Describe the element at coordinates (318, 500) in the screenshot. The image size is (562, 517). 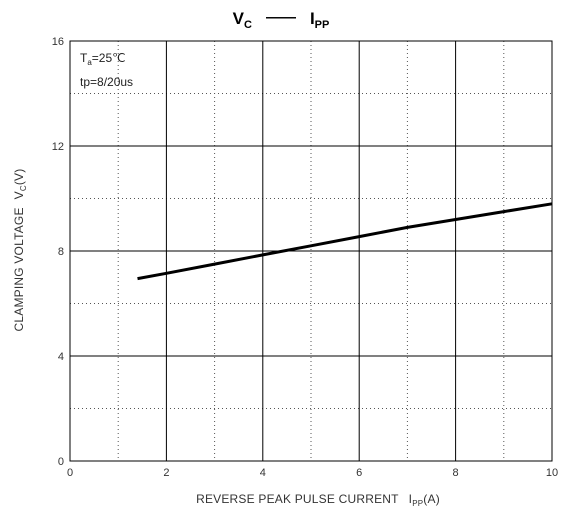
I see `x-axis-label: REVERSE PEAK PULSE CURRENT IPP(A)` at that location.